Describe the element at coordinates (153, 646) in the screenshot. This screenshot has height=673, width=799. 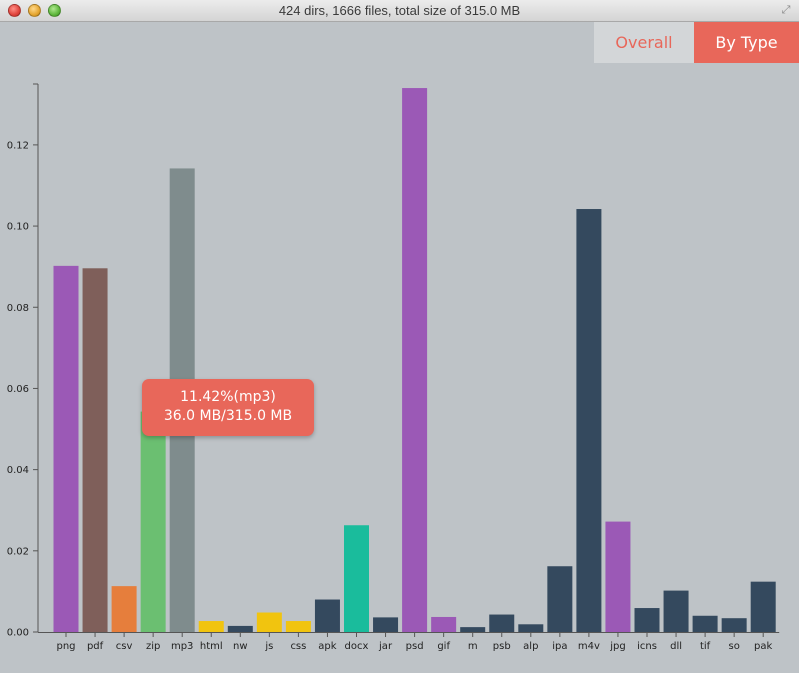
I see `x-tick-label-zip: zip` at that location.